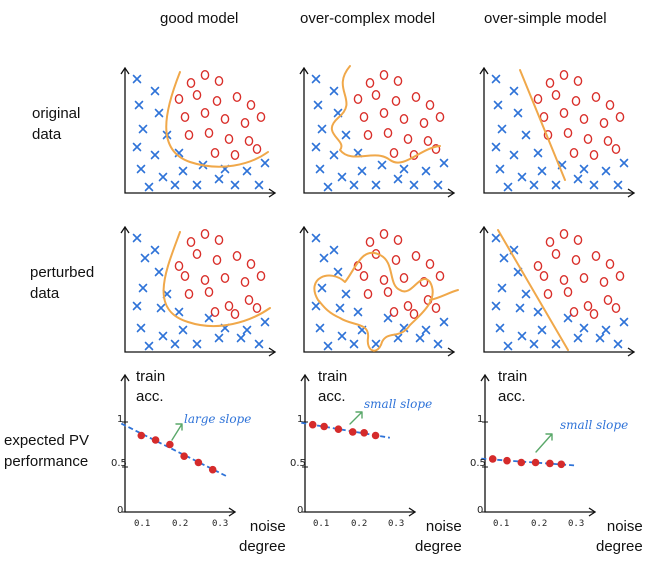 This screenshot has height=566, width=665. Describe the element at coordinates (300, 510) in the screenshot. I see `y-tick-0-complex: 0` at that location.